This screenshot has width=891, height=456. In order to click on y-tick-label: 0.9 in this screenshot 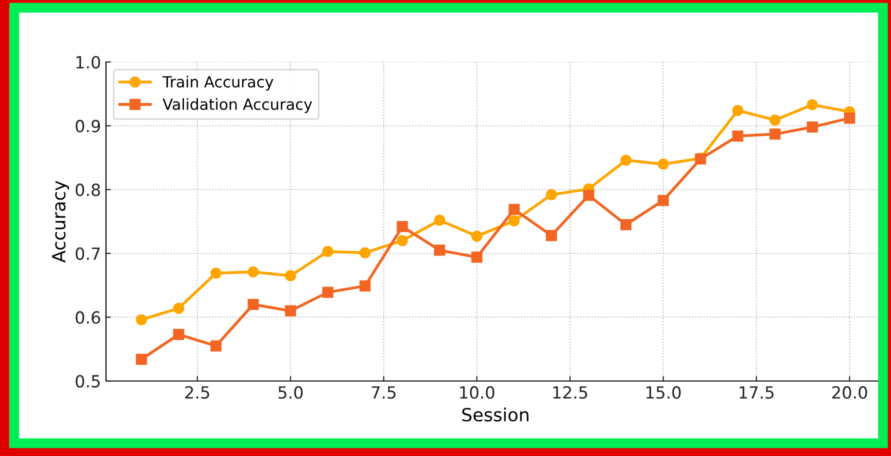, I will do `click(88, 126)`.